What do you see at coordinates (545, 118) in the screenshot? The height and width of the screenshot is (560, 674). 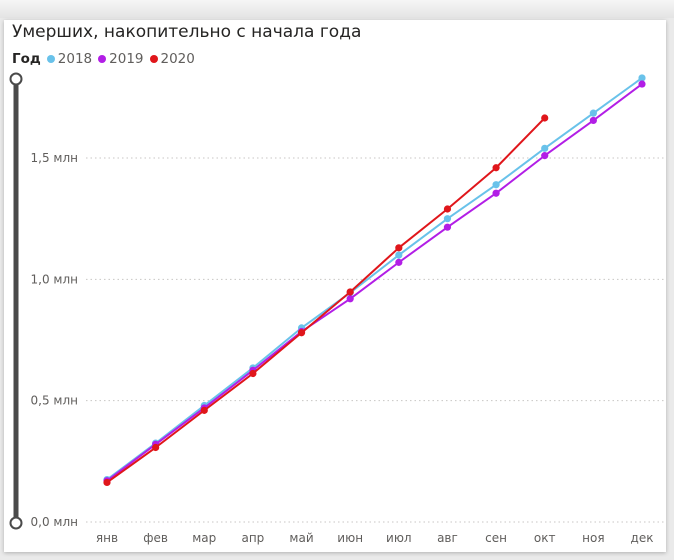 I see `data-point-2020-окт` at bounding box center [545, 118].